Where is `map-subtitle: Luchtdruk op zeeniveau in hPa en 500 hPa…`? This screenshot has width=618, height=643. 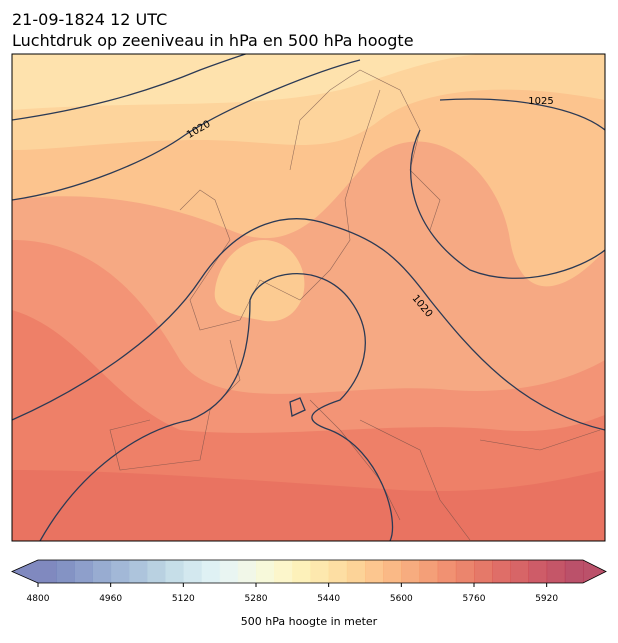
map-subtitle: Luchtdruk op zeeniveau in hPa en 500 hPa… is located at coordinates (213, 40).